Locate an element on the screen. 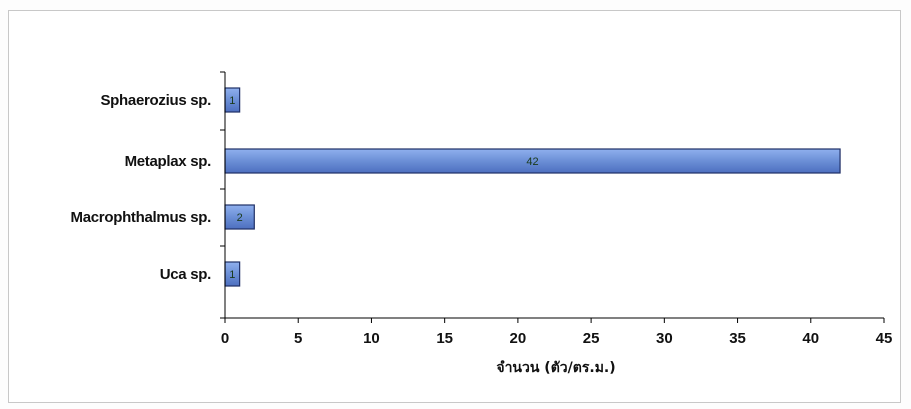  category-label: Macrophthalmus sp. is located at coordinates (141, 217).